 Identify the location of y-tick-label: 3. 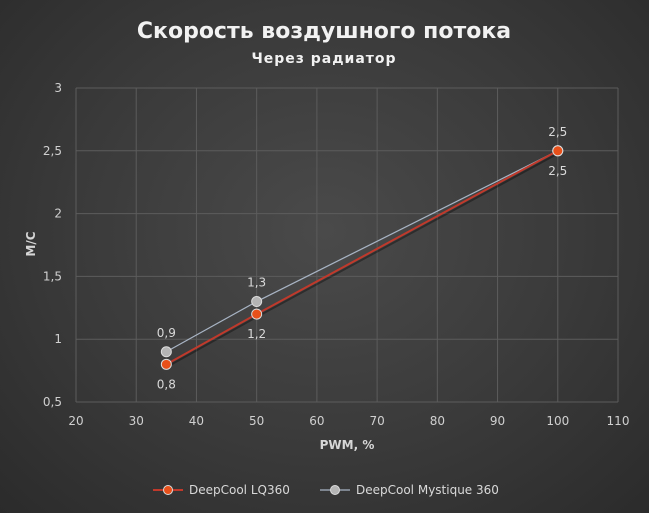
(58, 88).